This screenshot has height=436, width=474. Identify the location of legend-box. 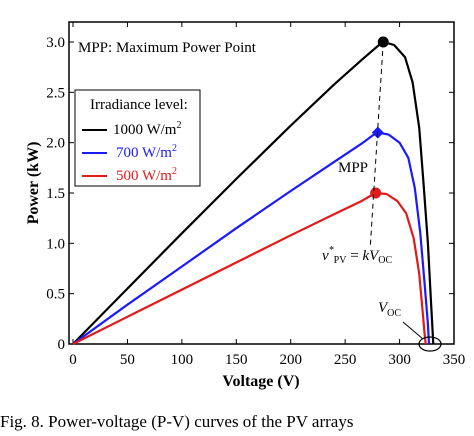
(137, 138).